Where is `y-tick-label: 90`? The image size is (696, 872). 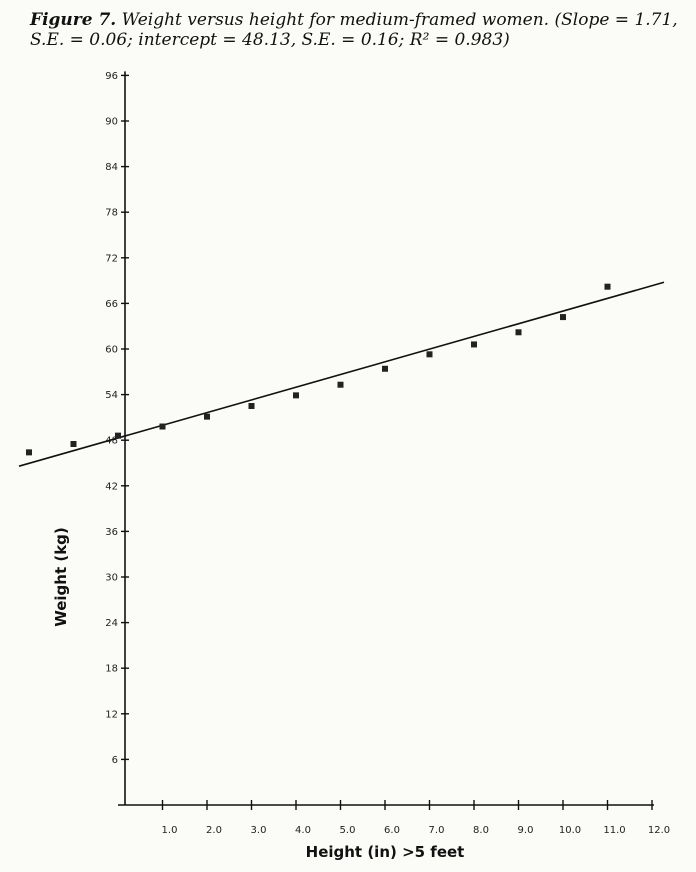
y-tick-label: 90 is located at coordinates (111, 122).